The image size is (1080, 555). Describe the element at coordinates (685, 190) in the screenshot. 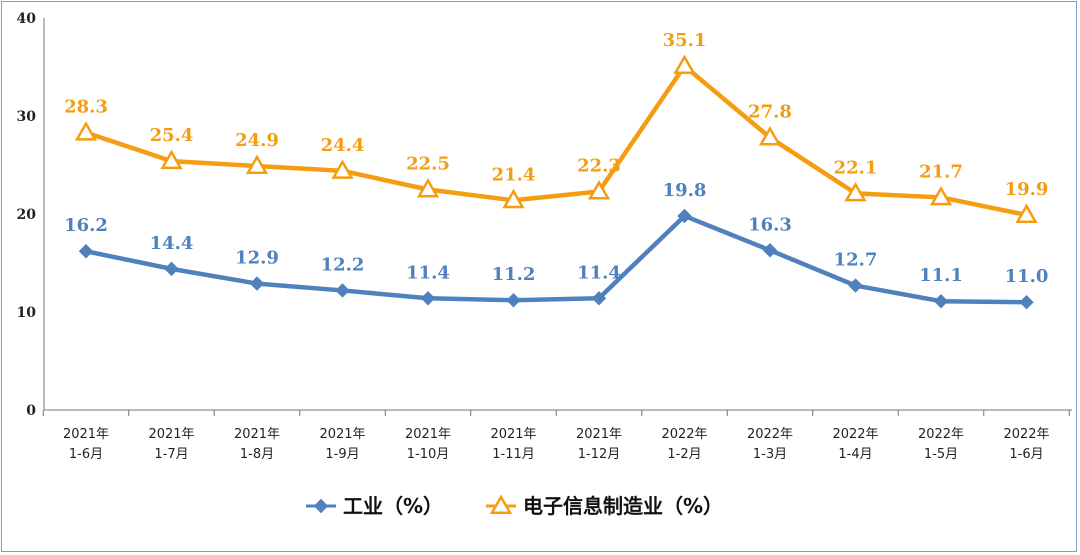

I see `data-label: 19.8` at that location.